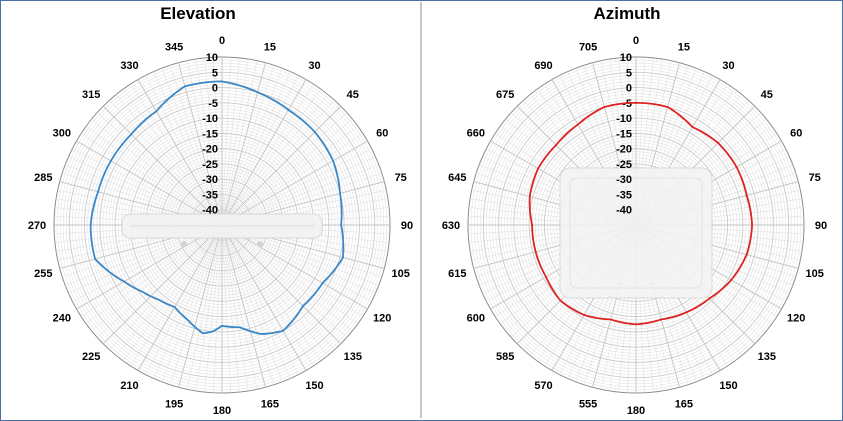 The image size is (843, 421). I want to click on elevation-angle-tick-label: 60, so click(382, 134).